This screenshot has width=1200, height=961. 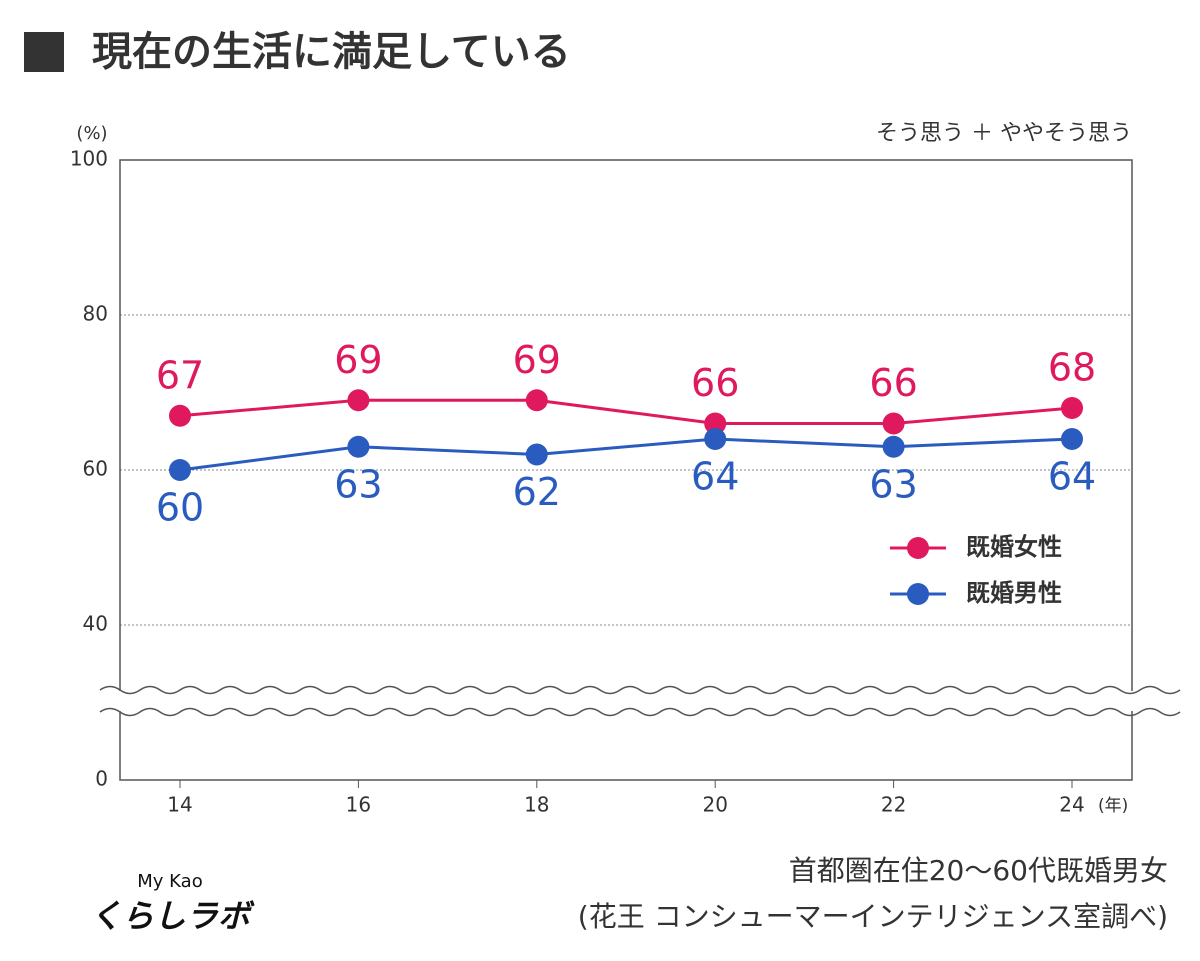 What do you see at coordinates (180, 375) in the screenshot?
I see `data-label: 67` at bounding box center [180, 375].